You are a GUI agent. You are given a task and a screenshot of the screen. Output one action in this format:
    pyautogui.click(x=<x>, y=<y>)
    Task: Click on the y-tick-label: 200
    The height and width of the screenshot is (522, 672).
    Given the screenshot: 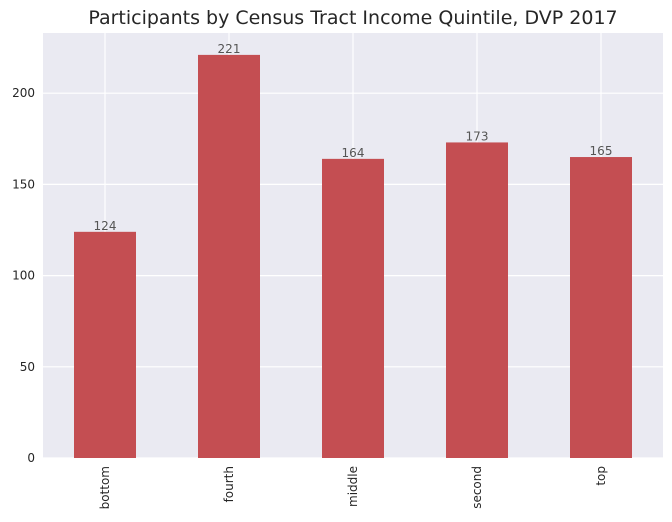 What is the action you would take?
    pyautogui.click(x=23, y=93)
    